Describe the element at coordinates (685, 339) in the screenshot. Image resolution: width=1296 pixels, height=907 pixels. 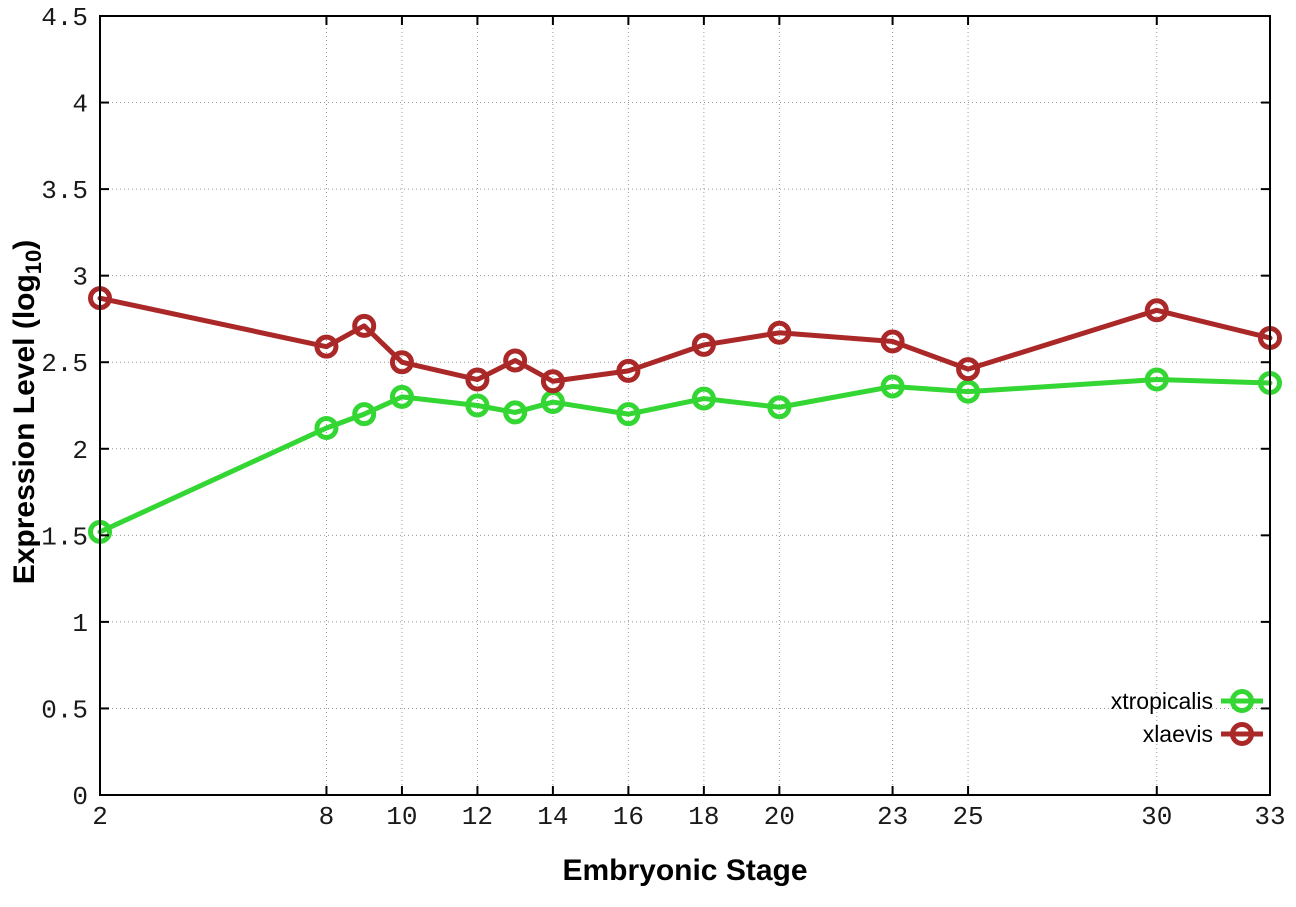
I see `series-line-xlaevis` at that location.